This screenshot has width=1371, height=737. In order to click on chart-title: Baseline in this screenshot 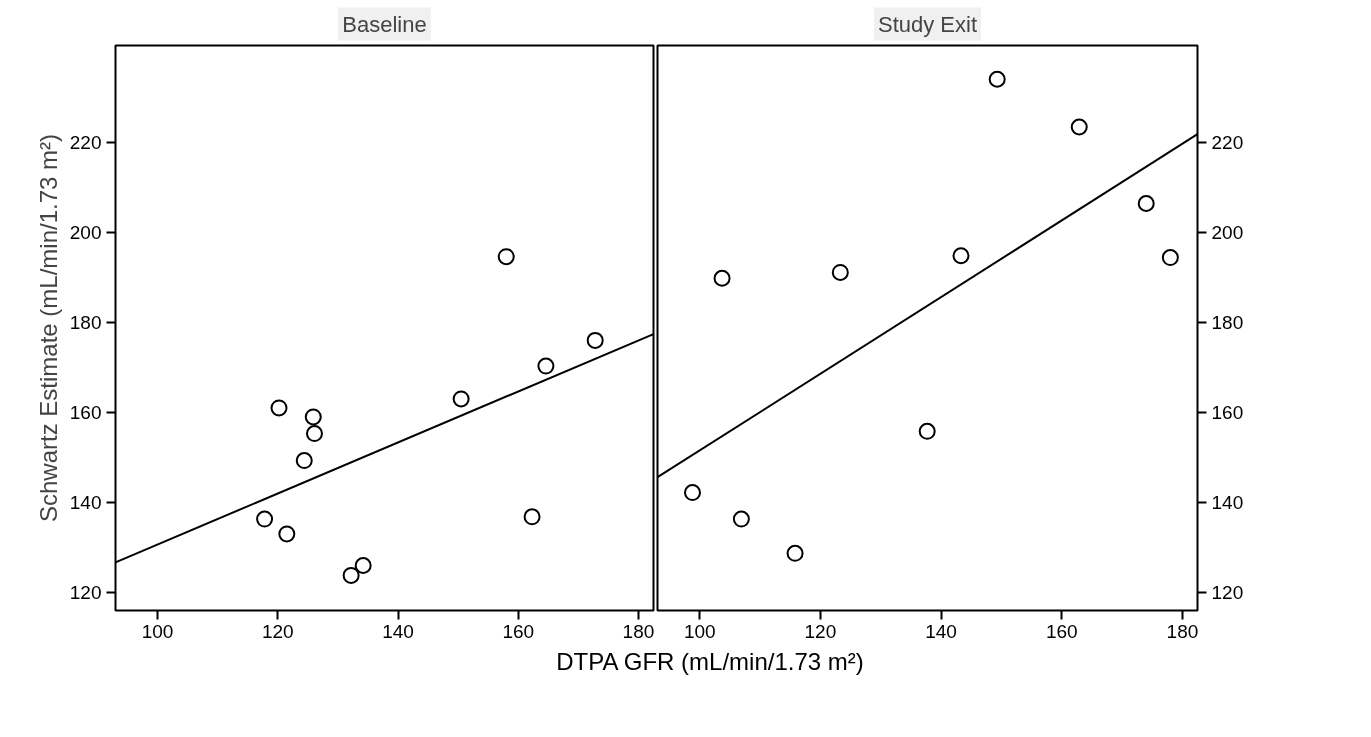, I will do `click(384, 24)`.